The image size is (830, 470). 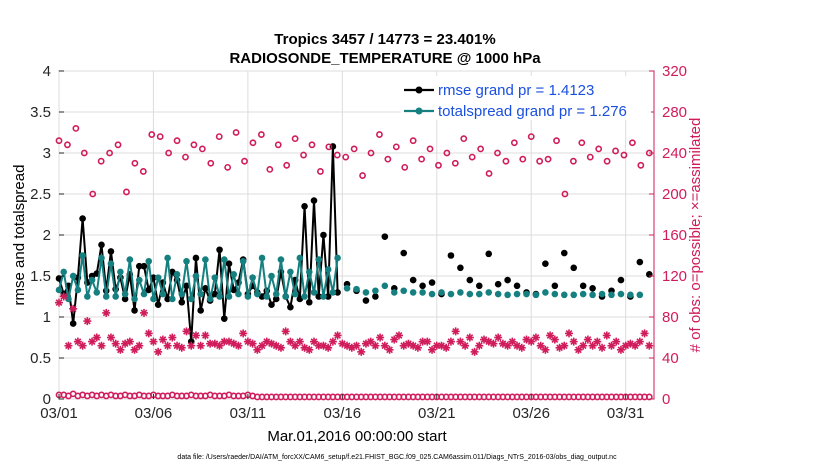 I want to click on series-possible-obs, so click(x=354, y=161).